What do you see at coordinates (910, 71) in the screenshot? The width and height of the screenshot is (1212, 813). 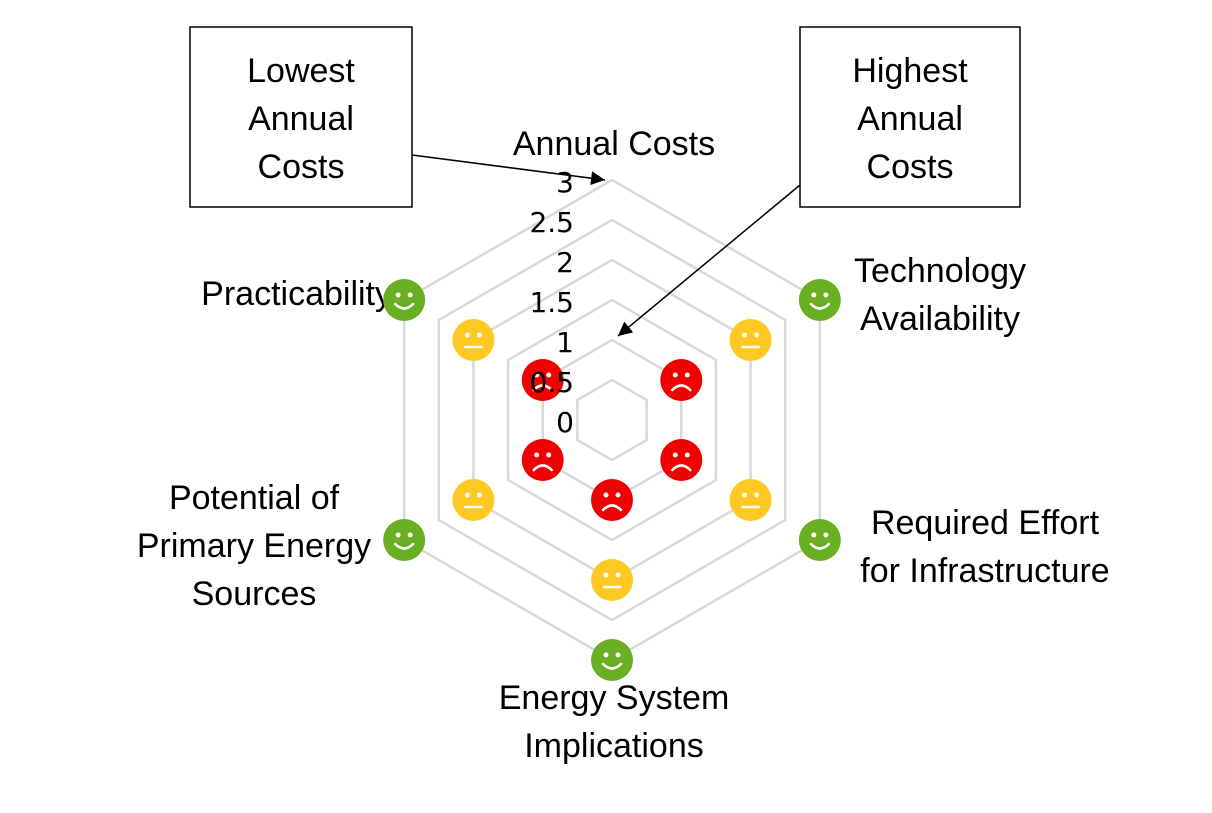 I see `annotation-text: Highest` at bounding box center [910, 71].